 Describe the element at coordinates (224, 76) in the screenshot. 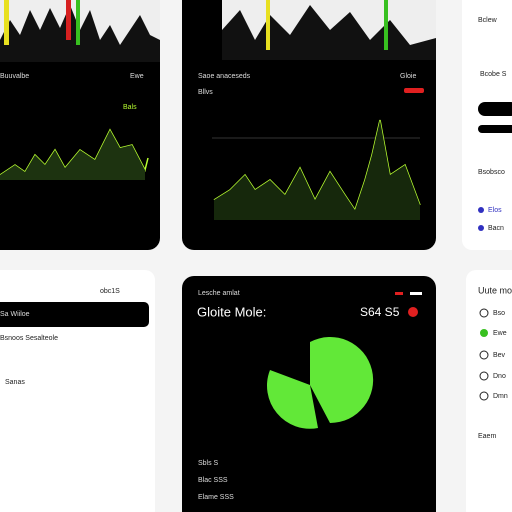

I see `label: Saoe anaceseds` at that location.